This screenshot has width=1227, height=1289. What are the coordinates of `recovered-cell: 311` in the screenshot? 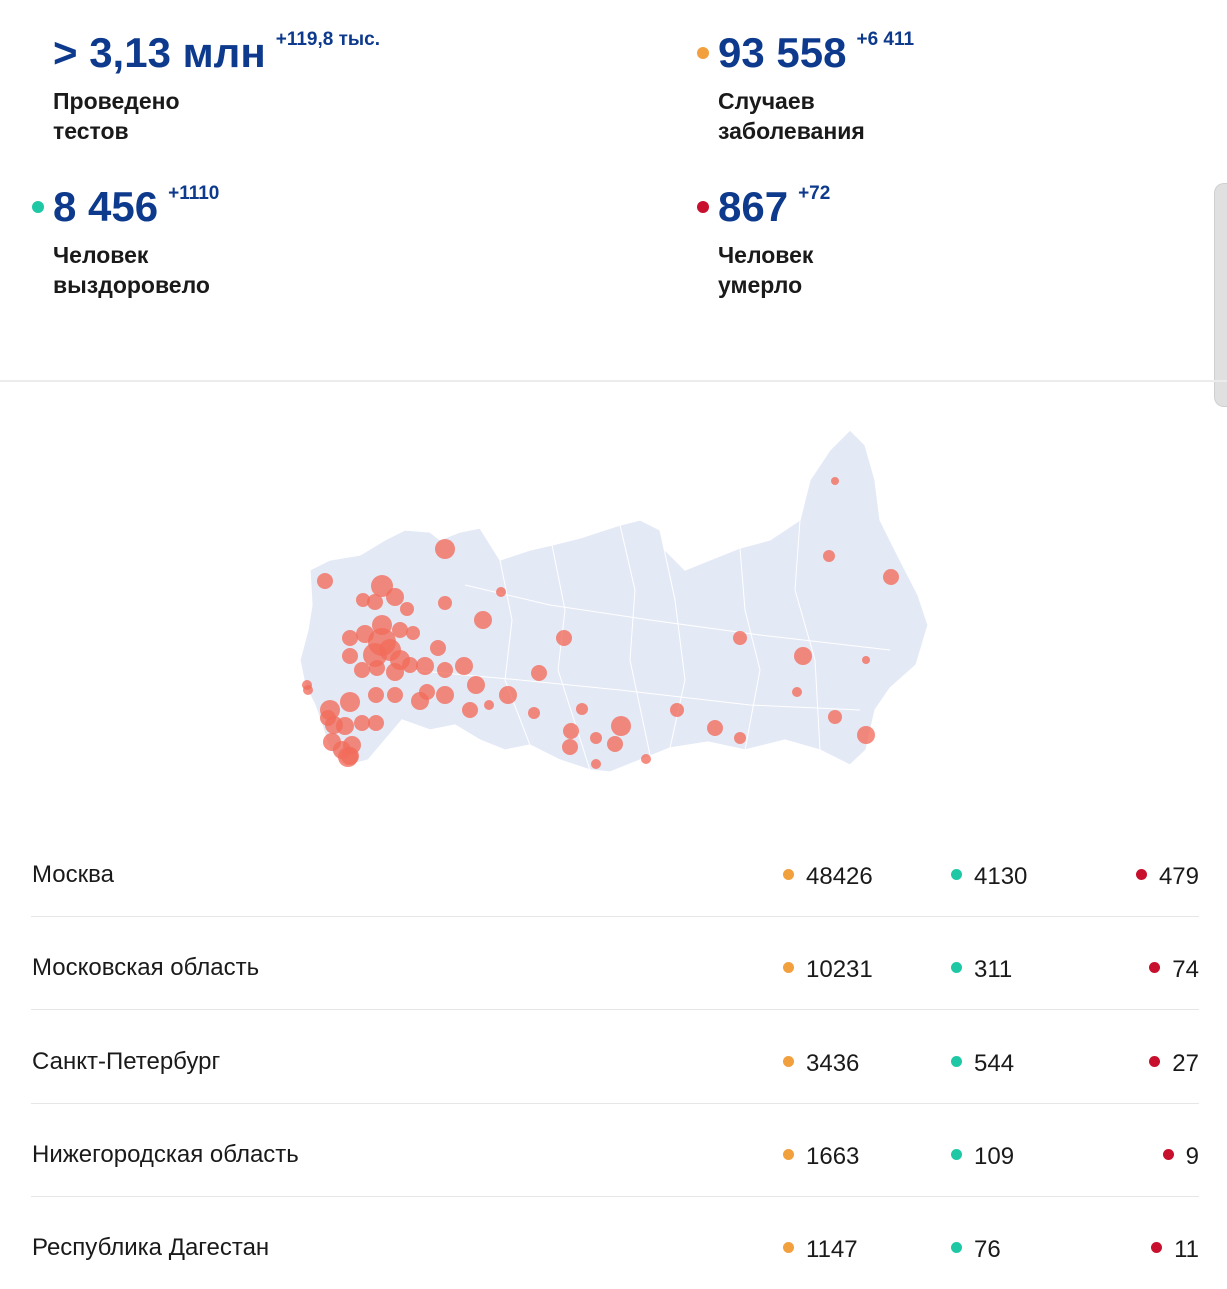 It's located at (981, 971).